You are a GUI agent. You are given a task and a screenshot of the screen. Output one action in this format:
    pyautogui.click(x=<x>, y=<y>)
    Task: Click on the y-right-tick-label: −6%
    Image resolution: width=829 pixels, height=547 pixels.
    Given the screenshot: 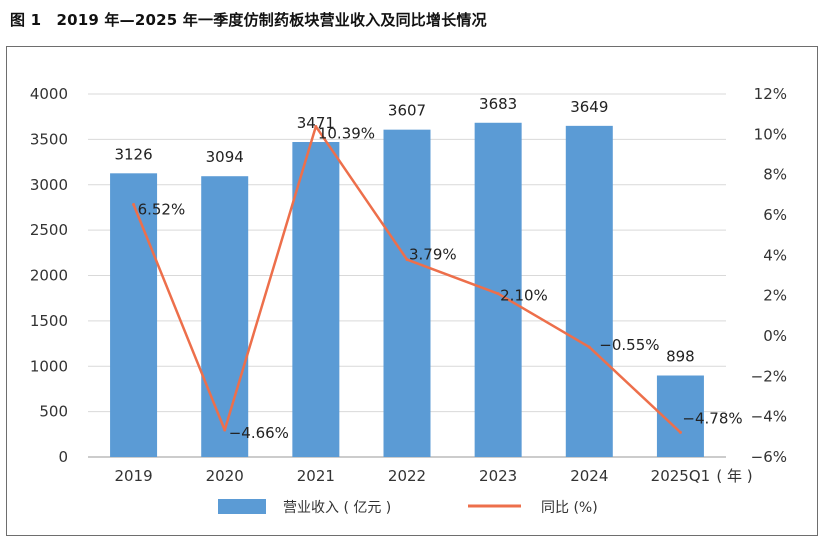 What is the action you would take?
    pyautogui.click(x=769, y=457)
    